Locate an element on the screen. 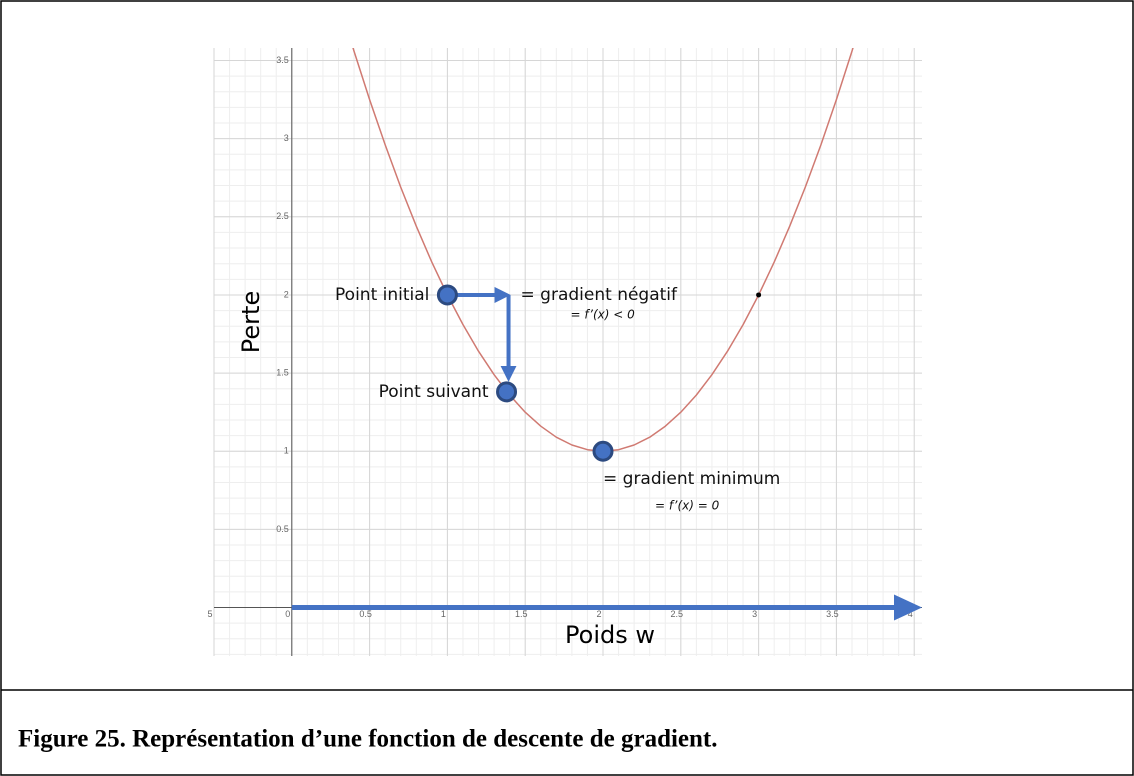  y-tick-label: 1 is located at coordinates (286, 451).